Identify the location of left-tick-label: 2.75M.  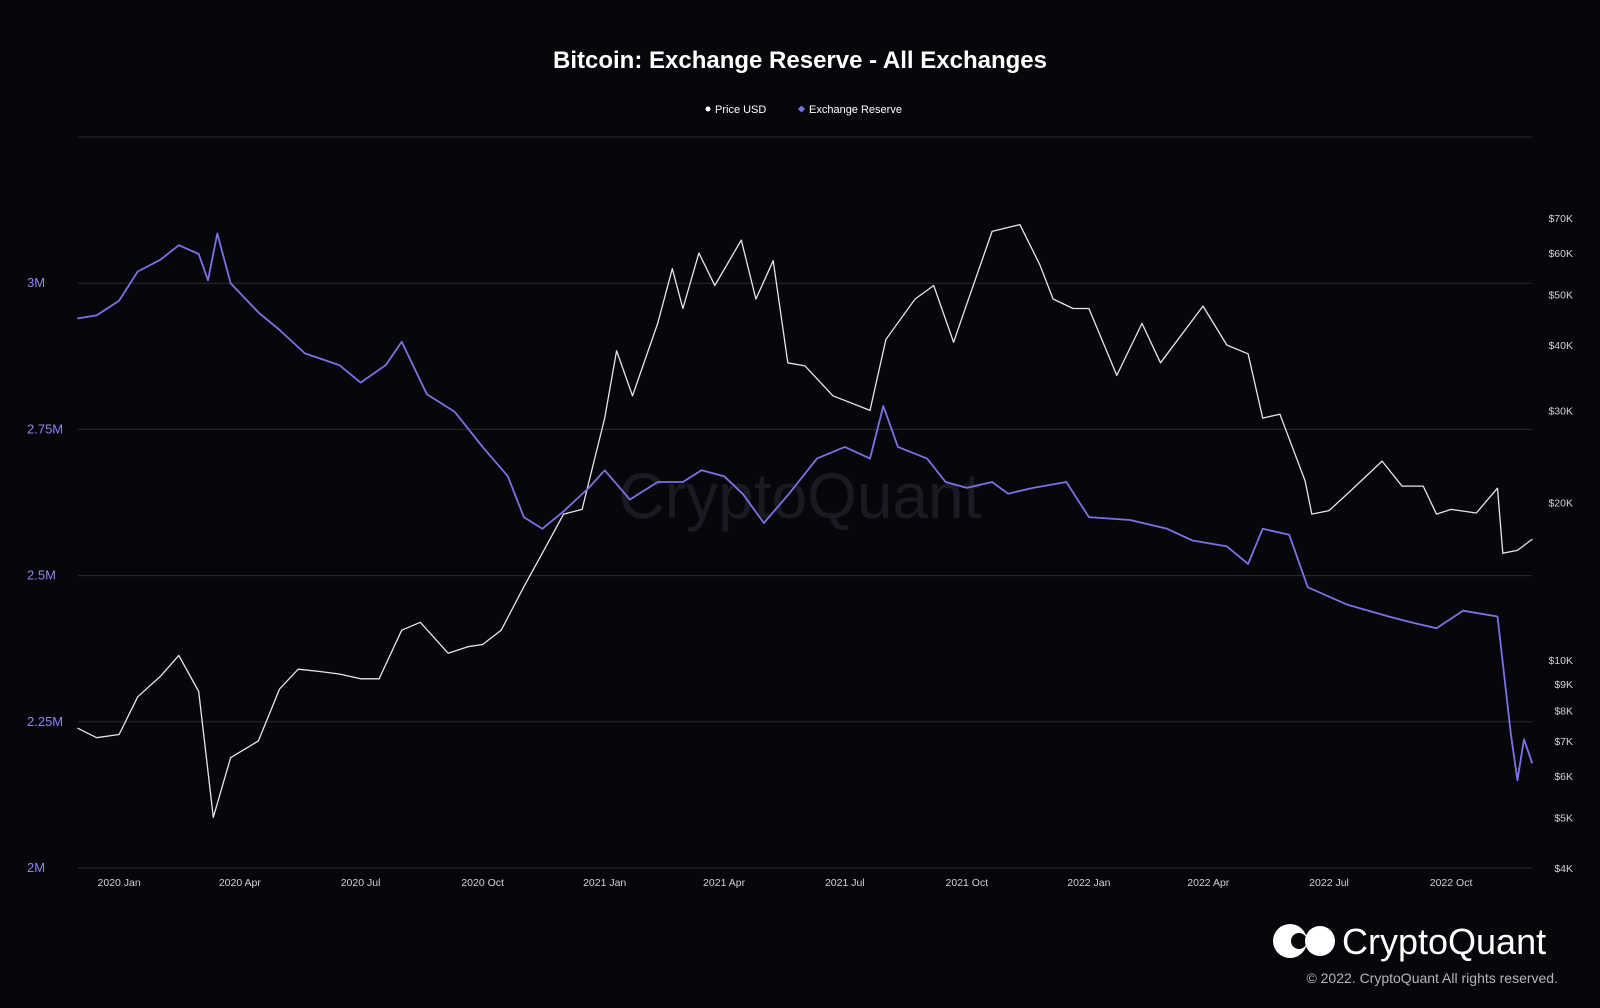
(45, 428).